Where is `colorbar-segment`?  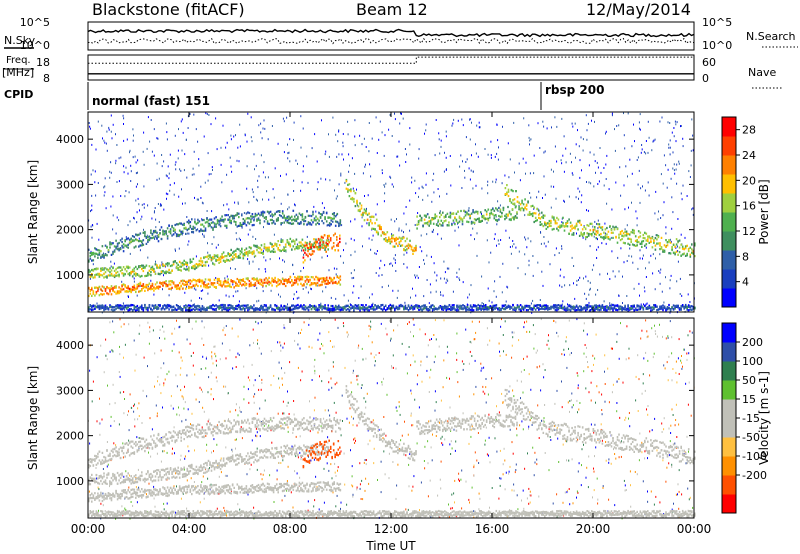
colorbar-segment is located at coordinates (729, 298).